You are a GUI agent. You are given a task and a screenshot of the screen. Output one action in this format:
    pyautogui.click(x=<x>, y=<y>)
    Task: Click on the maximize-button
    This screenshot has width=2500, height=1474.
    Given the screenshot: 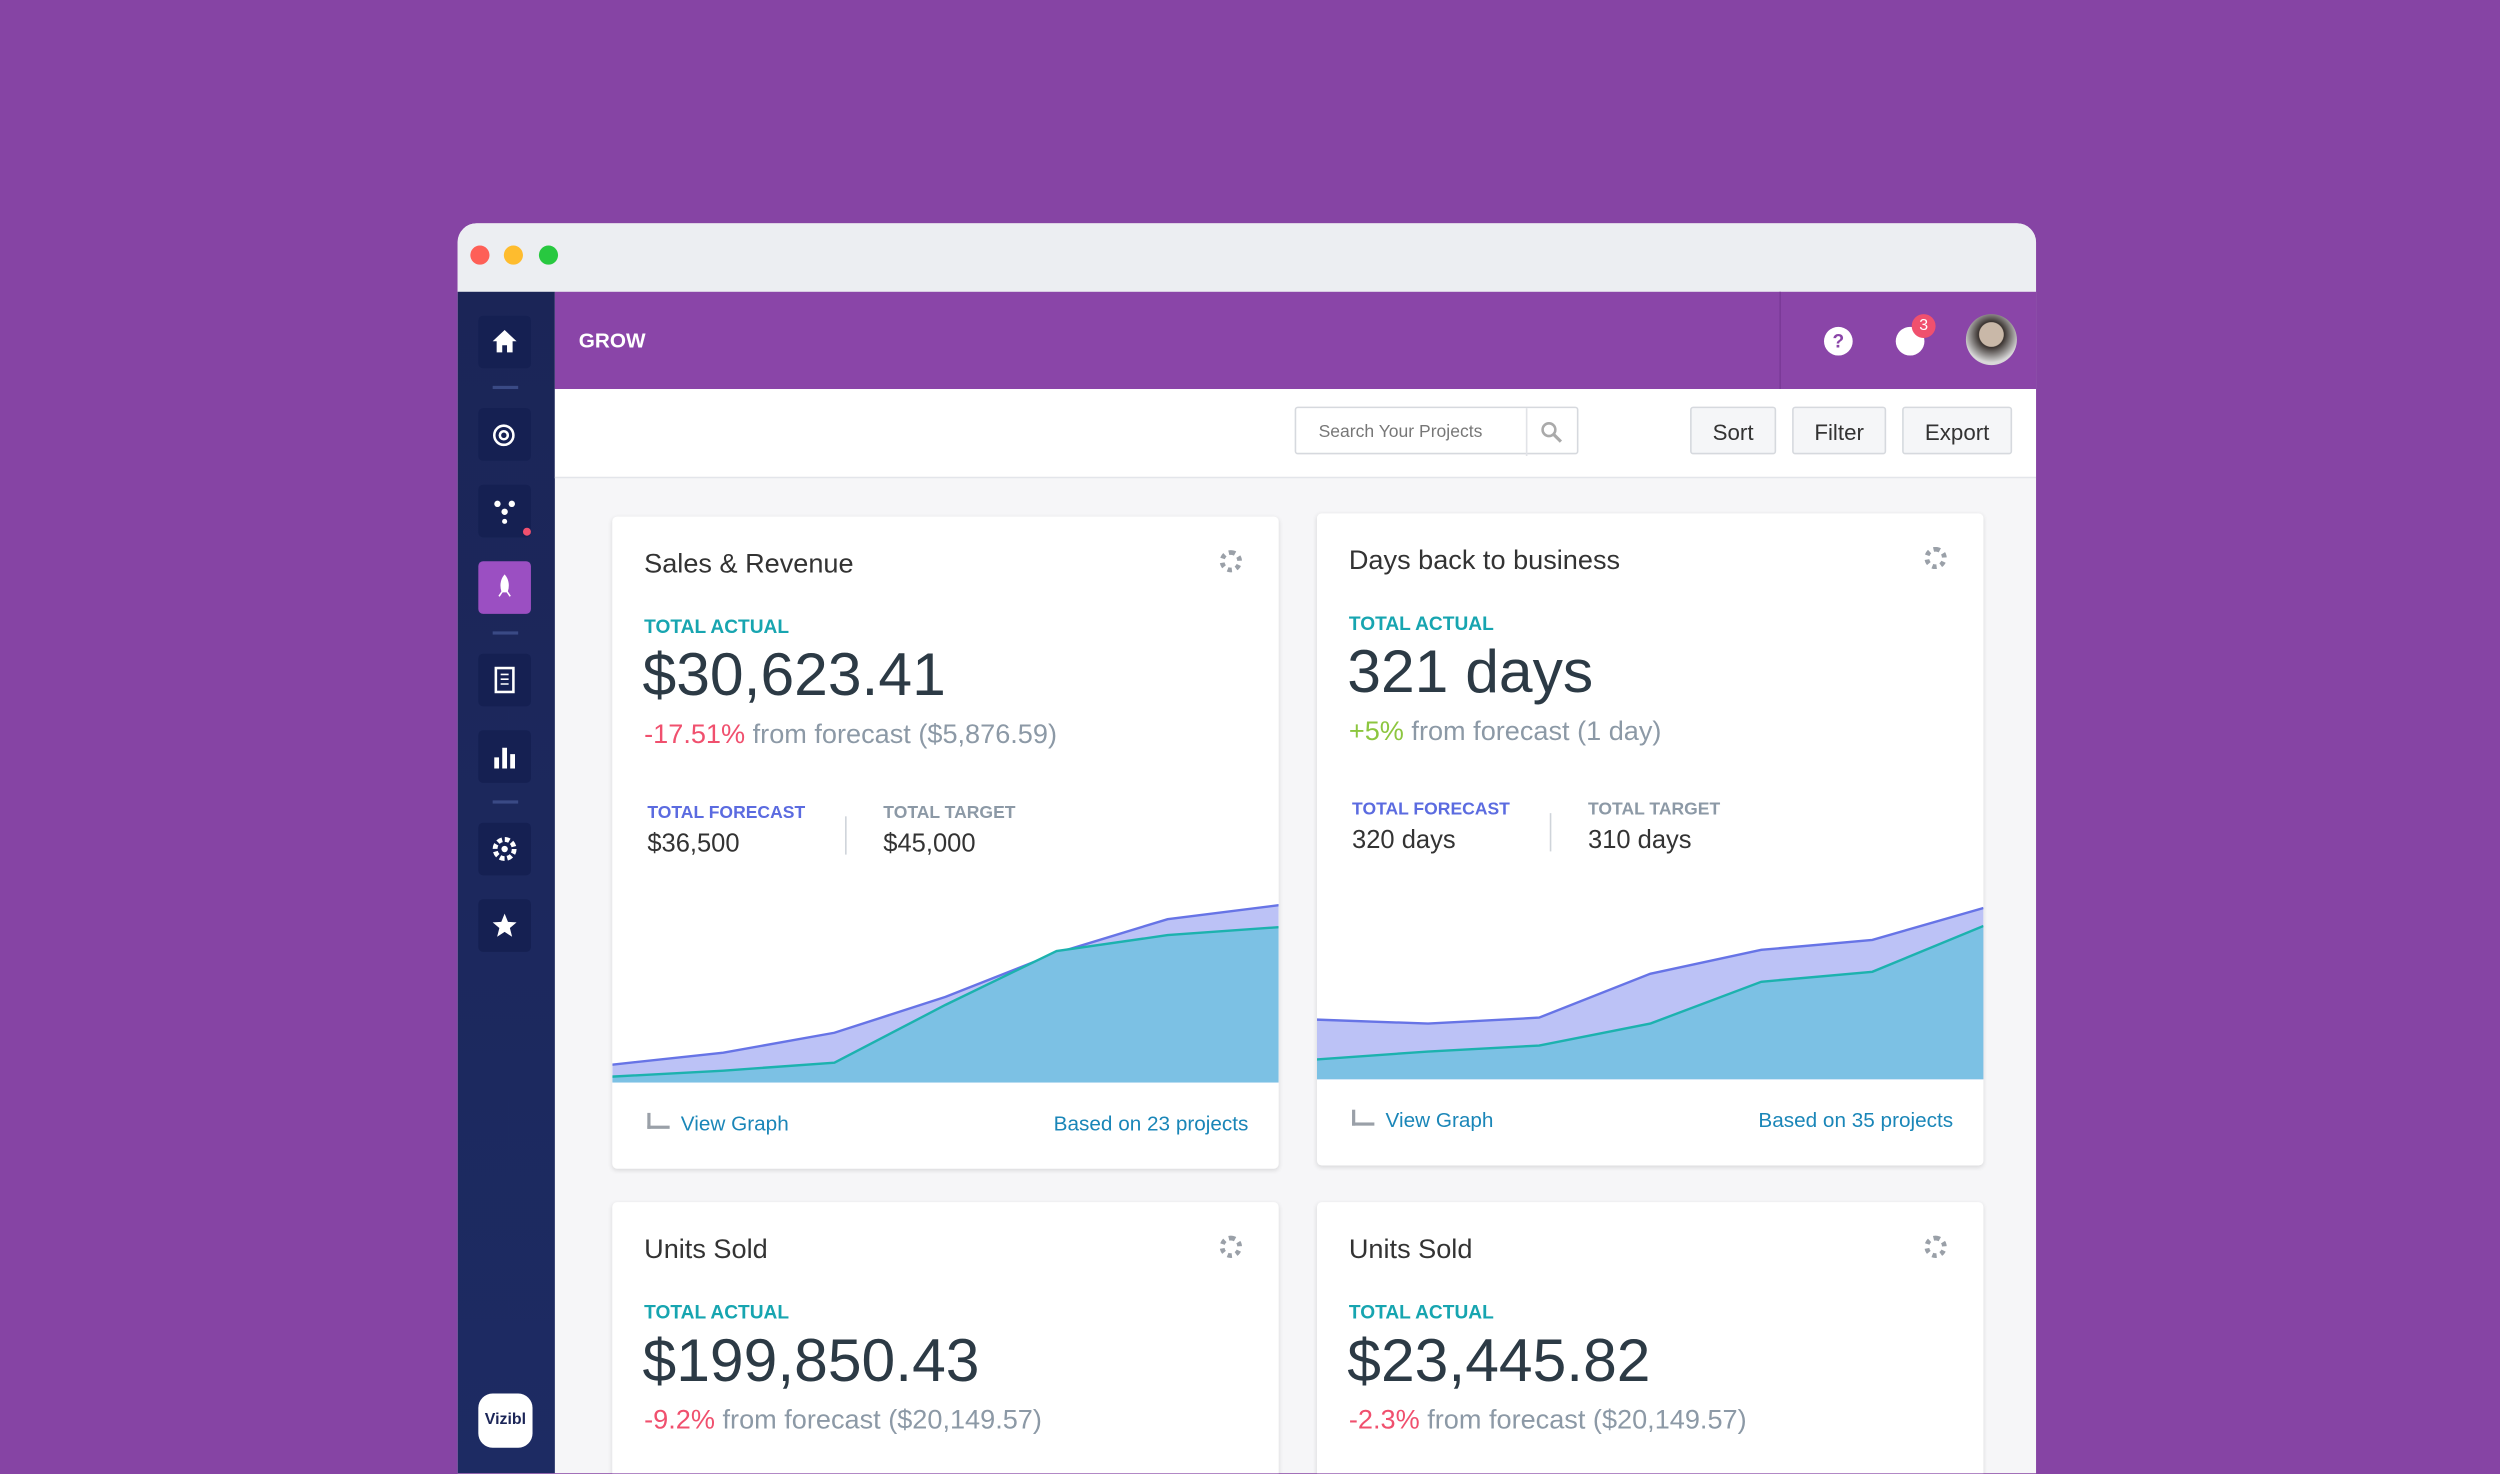 What is the action you would take?
    pyautogui.click(x=548, y=255)
    